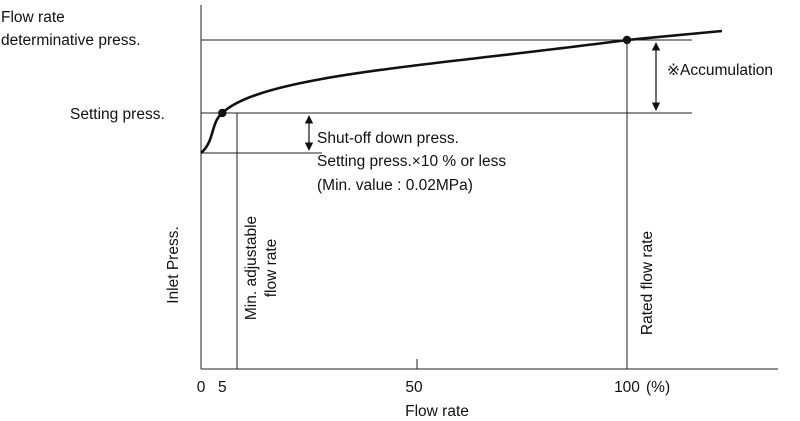  Describe the element at coordinates (251, 268) in the screenshot. I see `min-adjustable-label-line1: Min. adjustable` at that location.